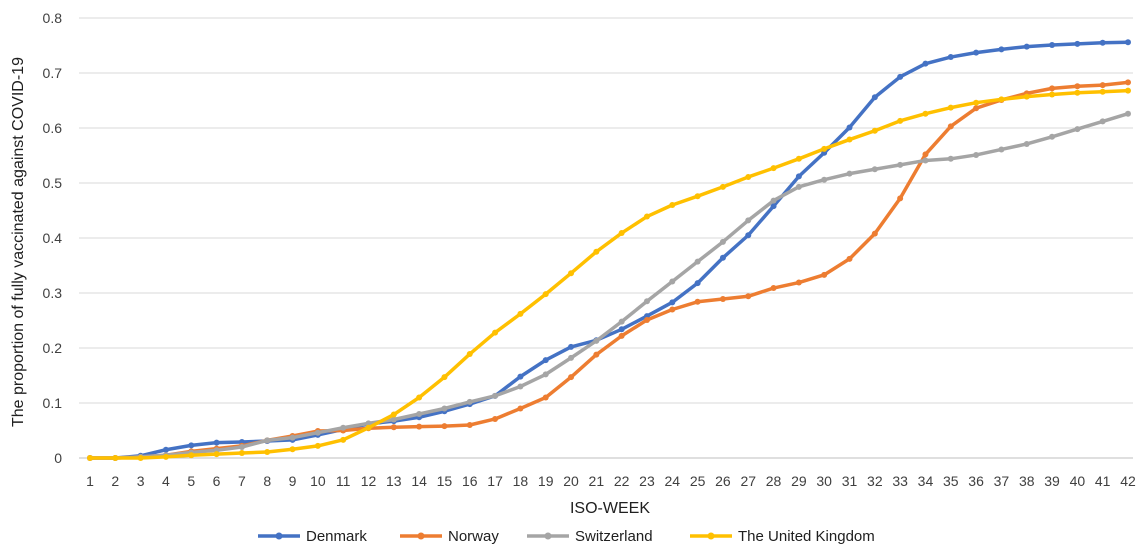 This screenshot has height=545, width=1137. I want to click on legend-label: Norway, so click(473, 536).